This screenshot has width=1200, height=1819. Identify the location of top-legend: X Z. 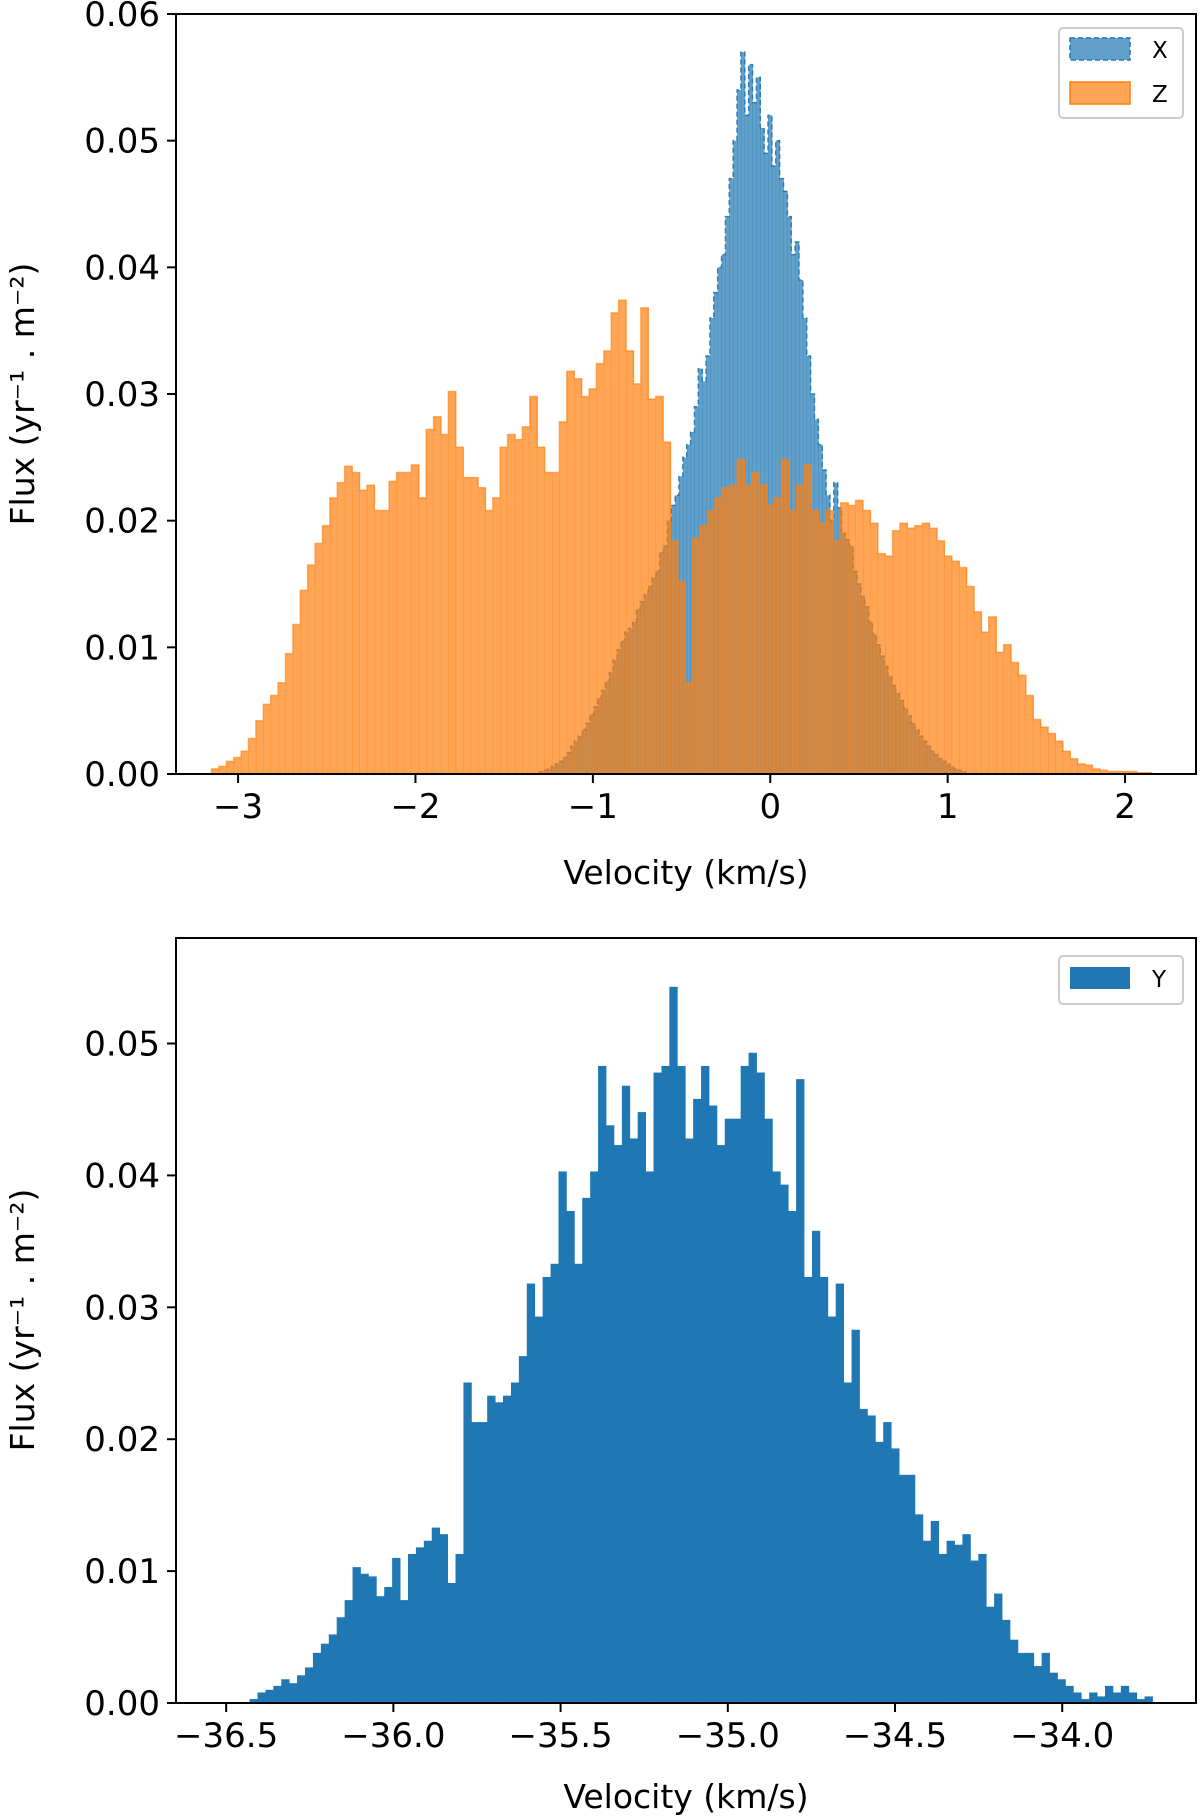
(1121, 73).